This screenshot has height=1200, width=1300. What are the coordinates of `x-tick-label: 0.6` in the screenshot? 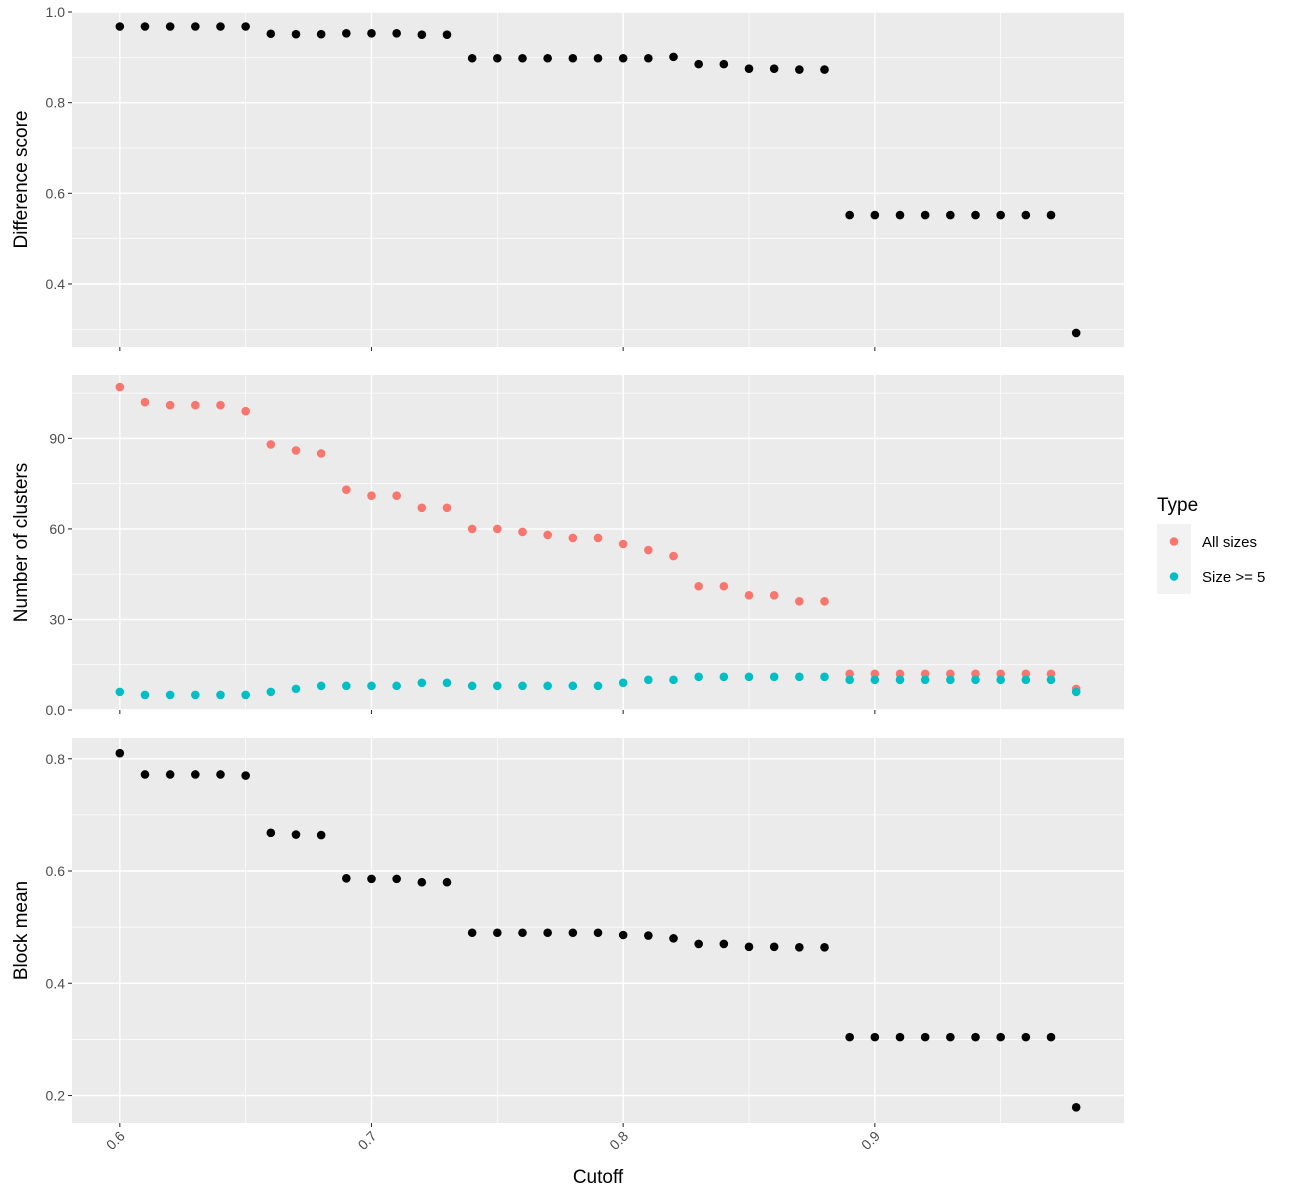 It's located at (115, 1140).